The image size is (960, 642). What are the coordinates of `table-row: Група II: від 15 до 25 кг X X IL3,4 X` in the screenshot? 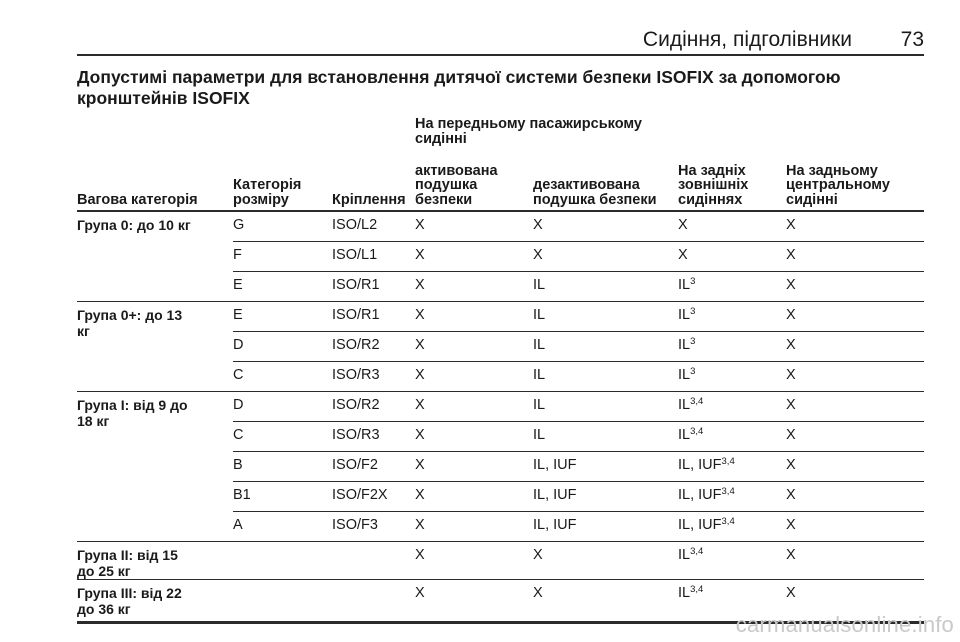 It's located at (500, 560).